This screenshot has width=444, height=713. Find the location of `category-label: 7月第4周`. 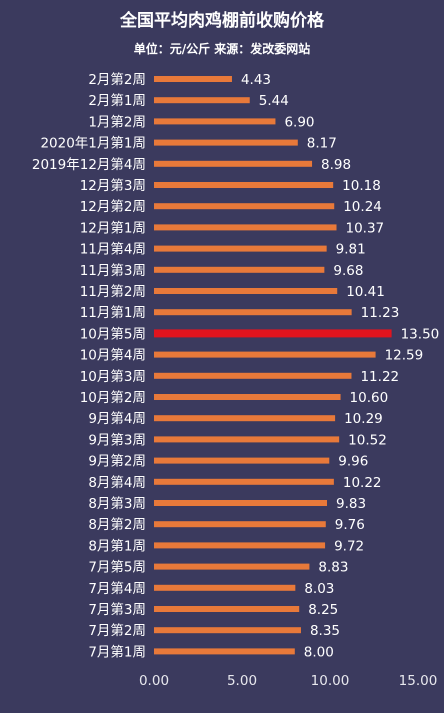

category-label: 7月第4周 is located at coordinates (117, 588).